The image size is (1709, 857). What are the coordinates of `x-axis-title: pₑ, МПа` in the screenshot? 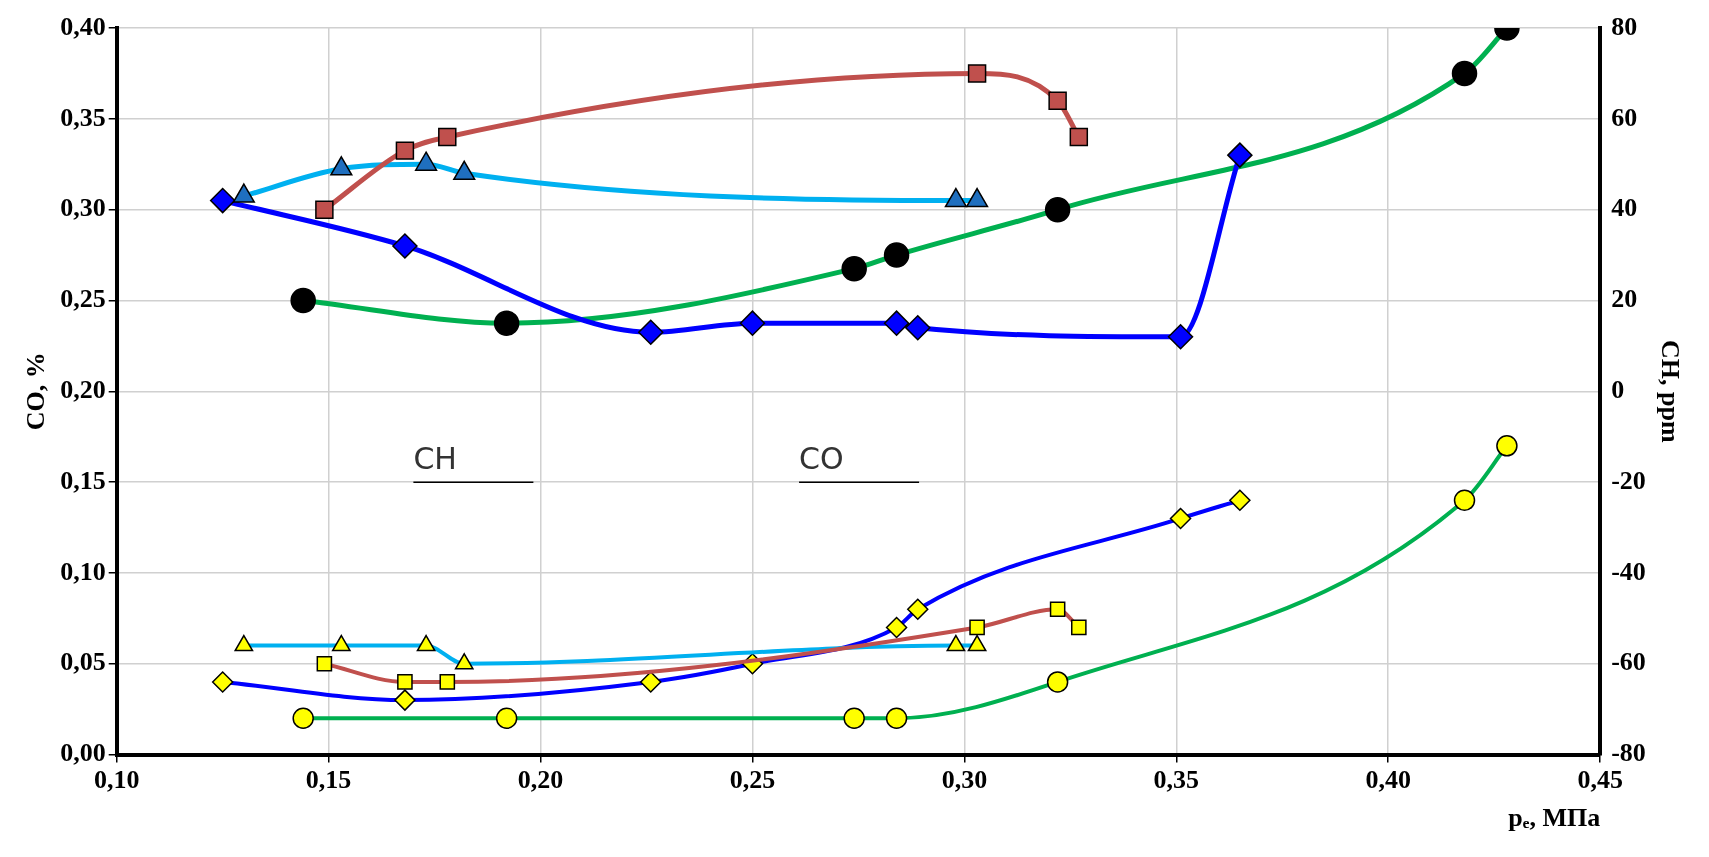 It's located at (1554, 818).